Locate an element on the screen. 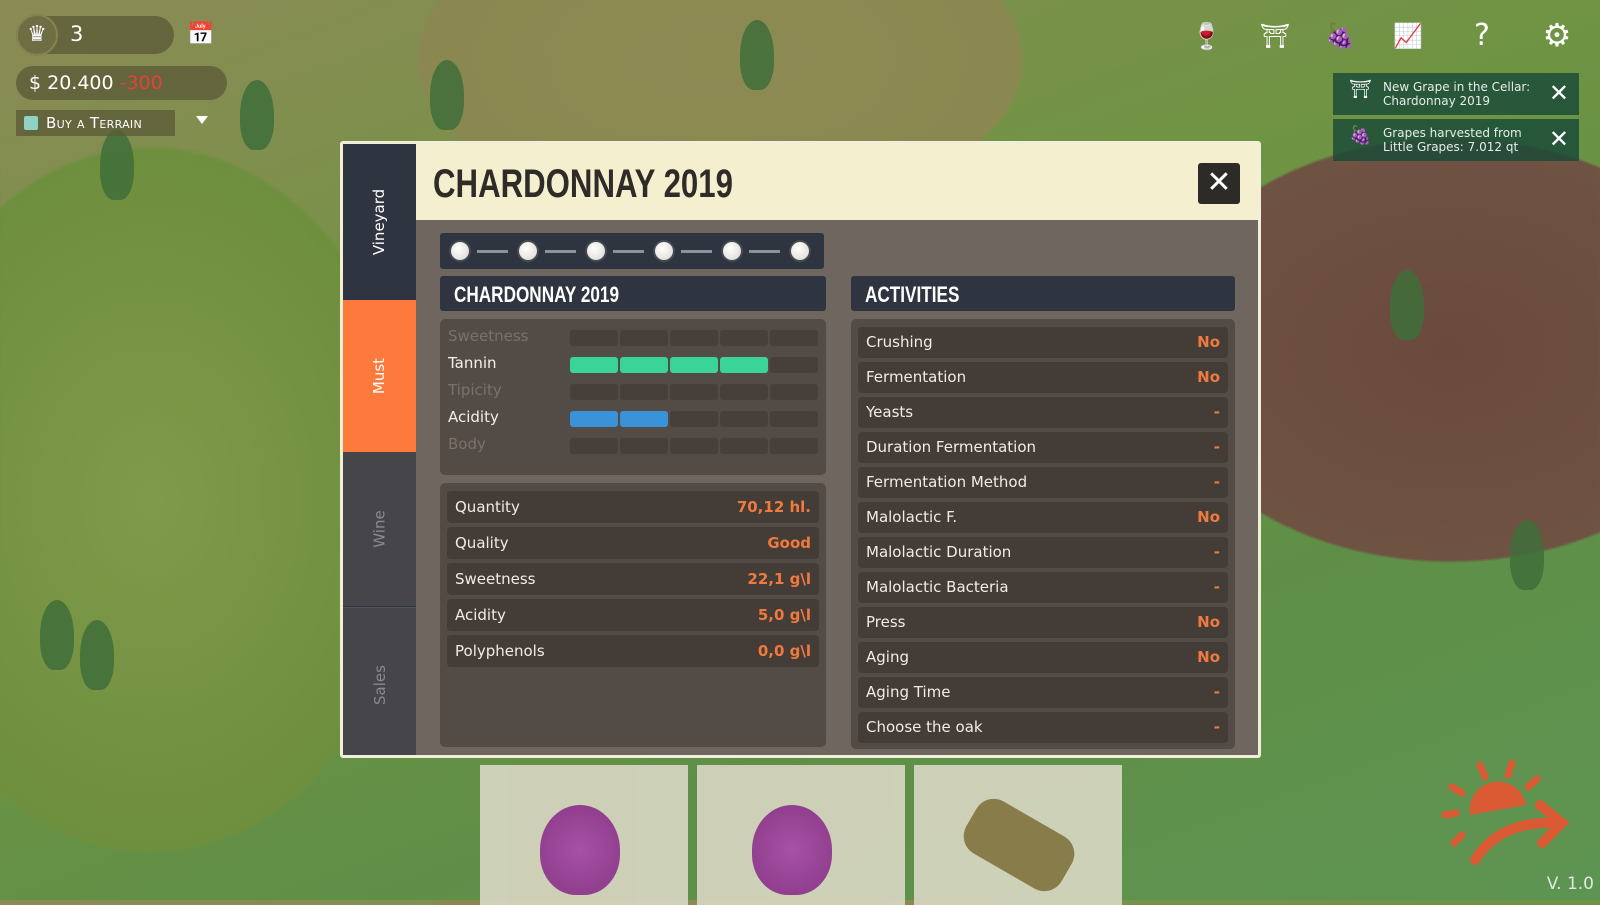 The width and height of the screenshot is (1600, 905). building-card-barrel is located at coordinates (1018, 835).